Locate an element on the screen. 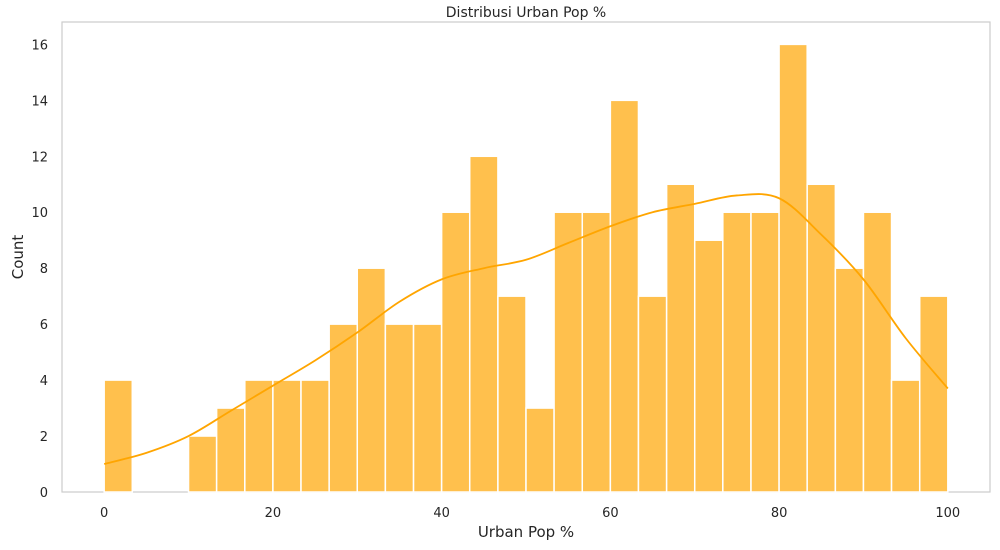 This screenshot has height=550, width=1000. y-tick-label: 2 is located at coordinates (44, 437).